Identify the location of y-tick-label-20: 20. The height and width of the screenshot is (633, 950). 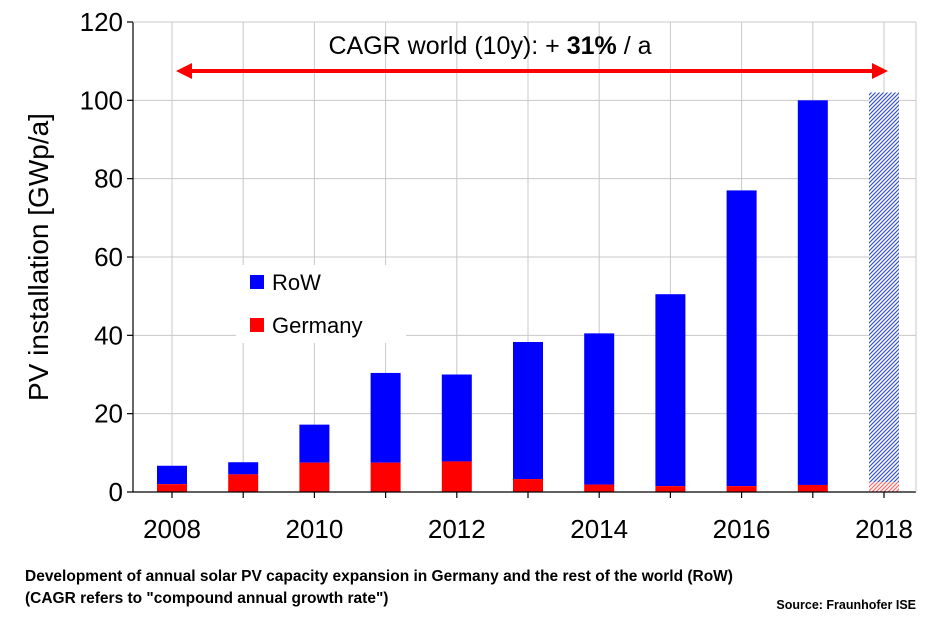
(108, 414).